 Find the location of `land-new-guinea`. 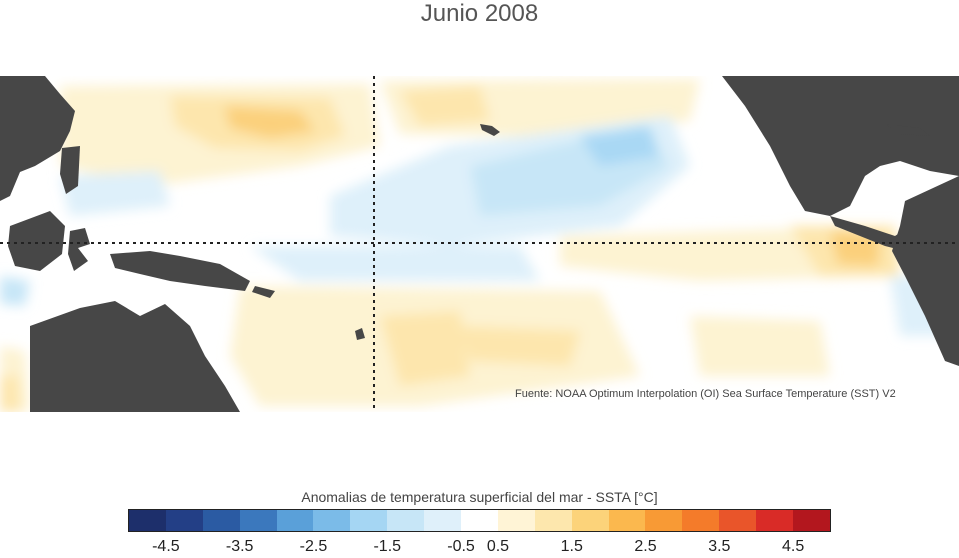

land-new-guinea is located at coordinates (180, 271).